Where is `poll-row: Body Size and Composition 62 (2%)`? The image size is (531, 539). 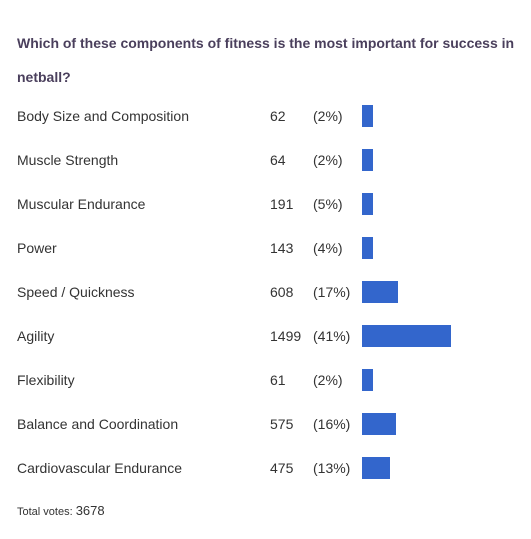
poll-row: Body Size and Composition 62 (2%) is located at coordinates (265, 116).